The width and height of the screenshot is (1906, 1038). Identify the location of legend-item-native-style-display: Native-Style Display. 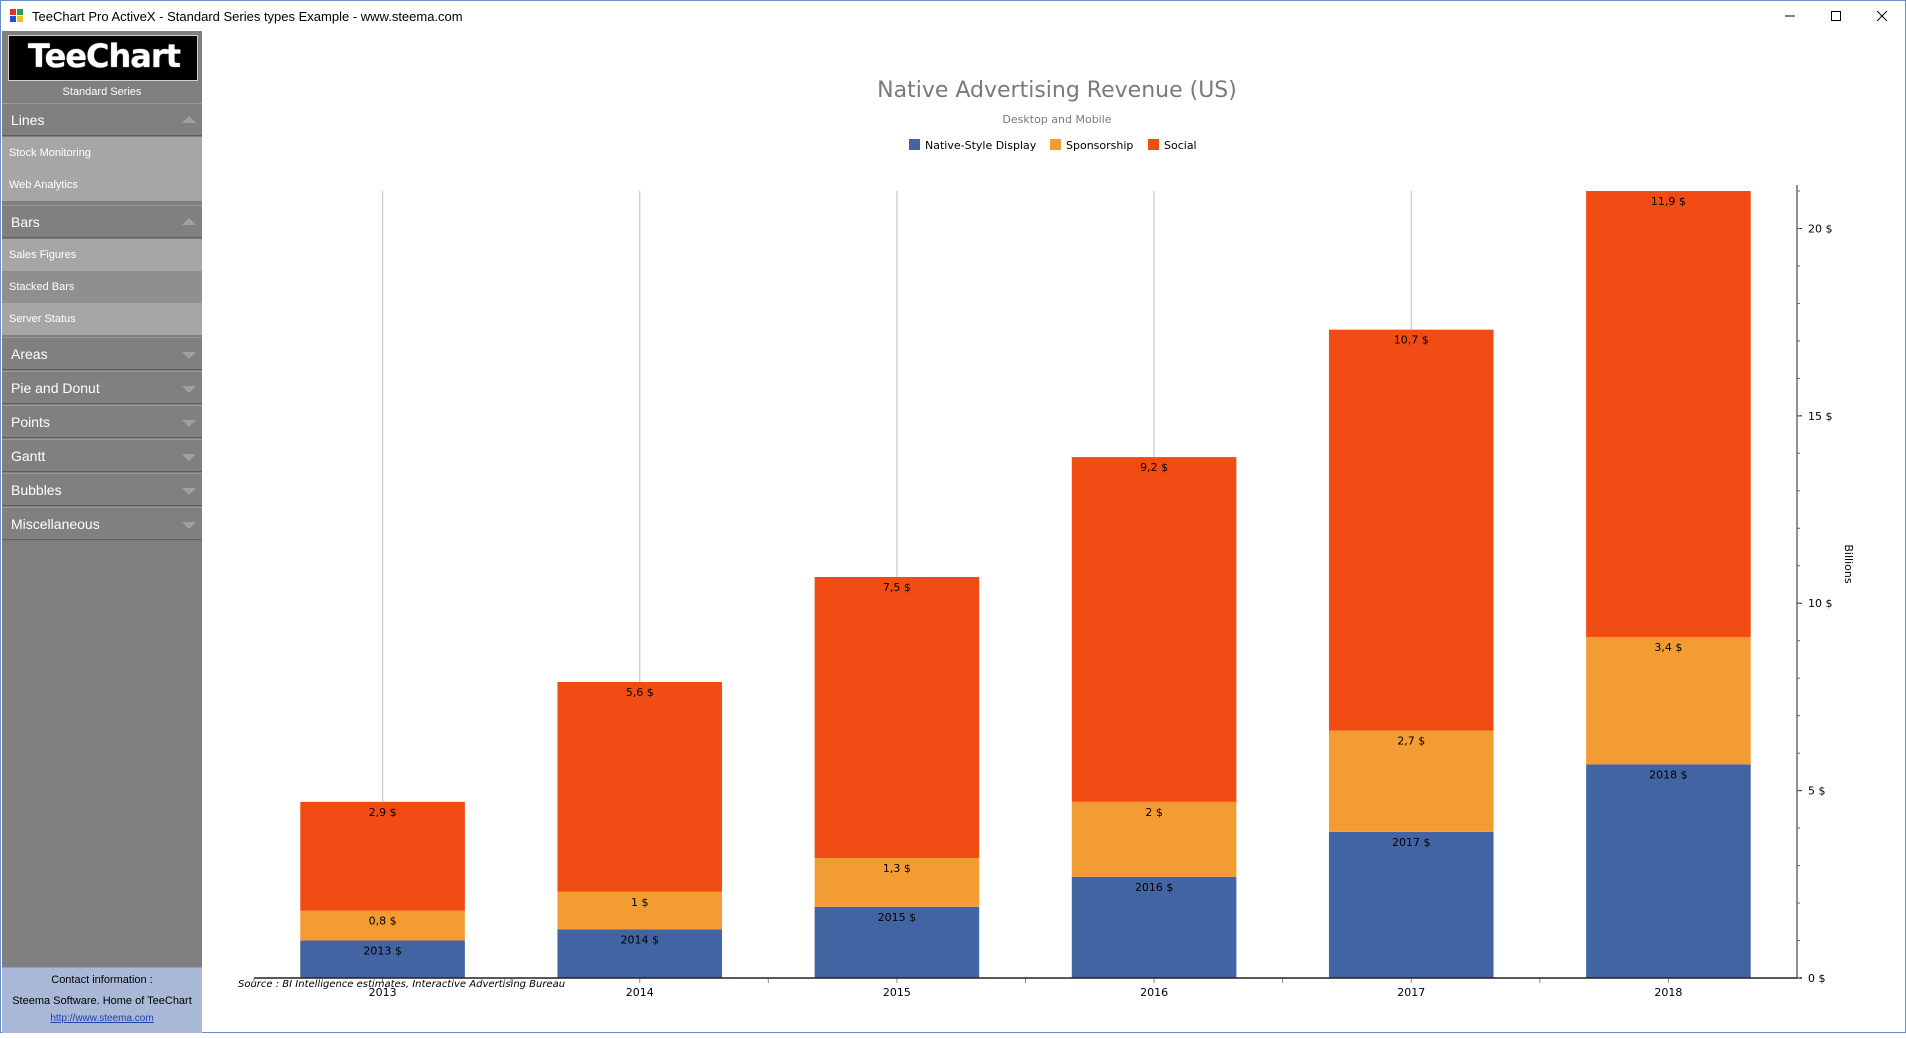
(973, 145).